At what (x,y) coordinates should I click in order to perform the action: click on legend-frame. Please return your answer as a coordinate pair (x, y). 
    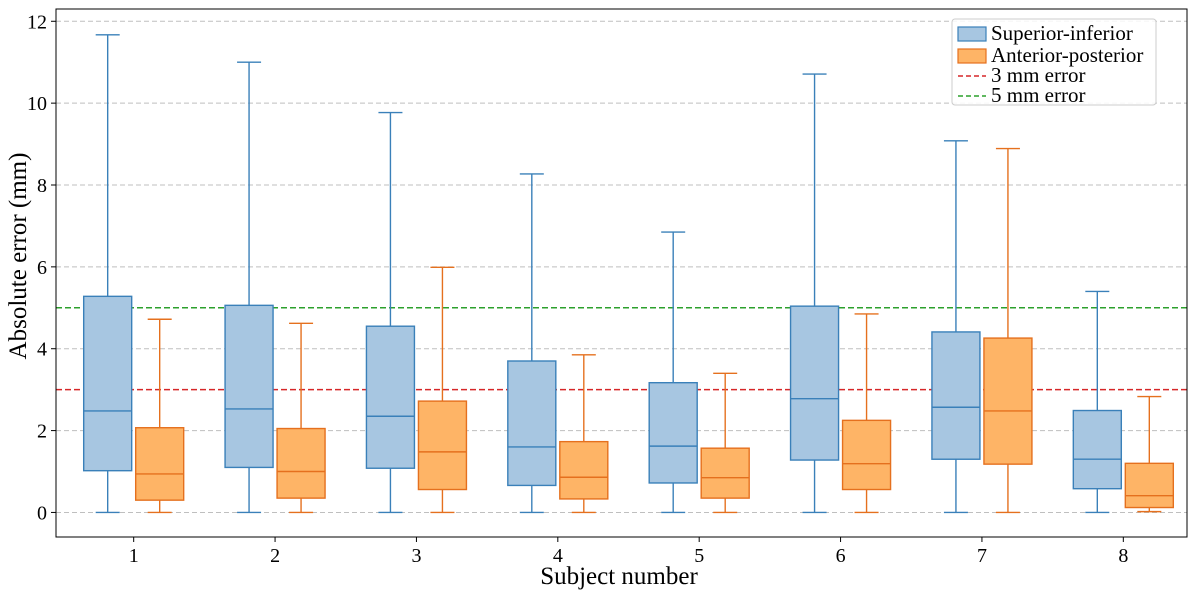
    Looking at the image, I should click on (1054, 62).